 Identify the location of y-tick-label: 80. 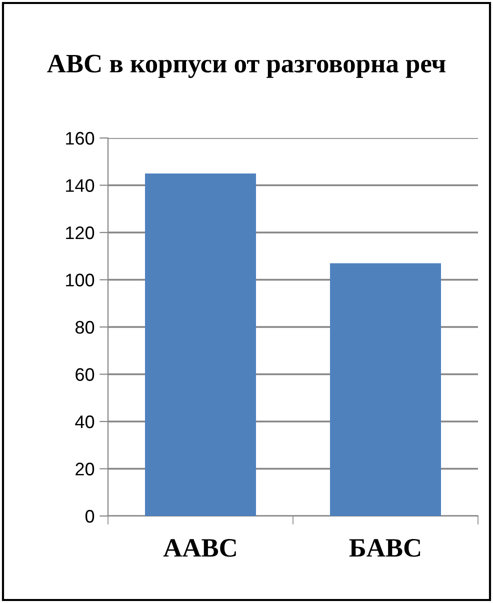
(85, 327).